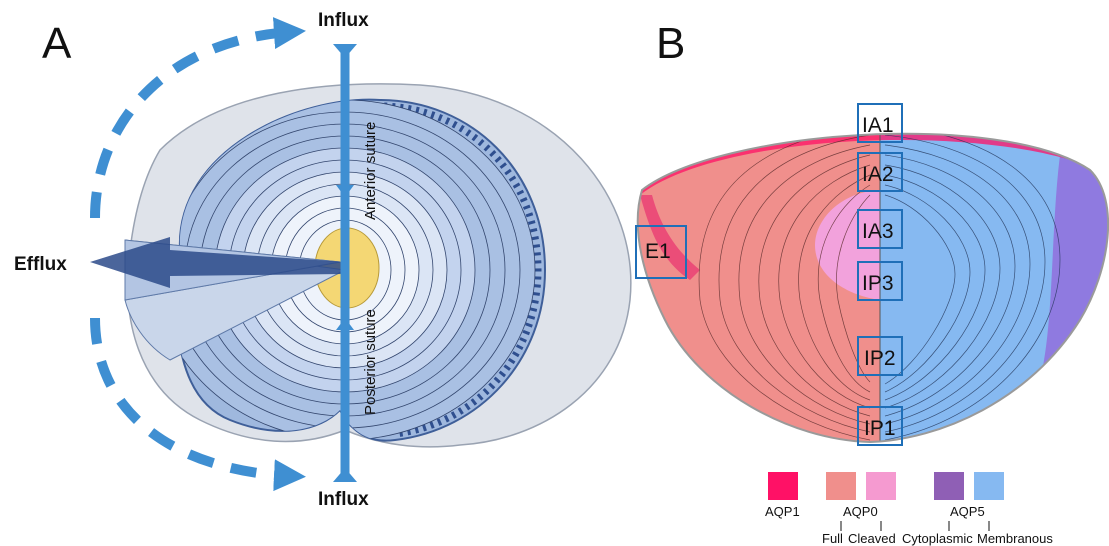 The width and height of the screenshot is (1109, 546). I want to click on legend-aqp5-label: AQP5, so click(967, 511).